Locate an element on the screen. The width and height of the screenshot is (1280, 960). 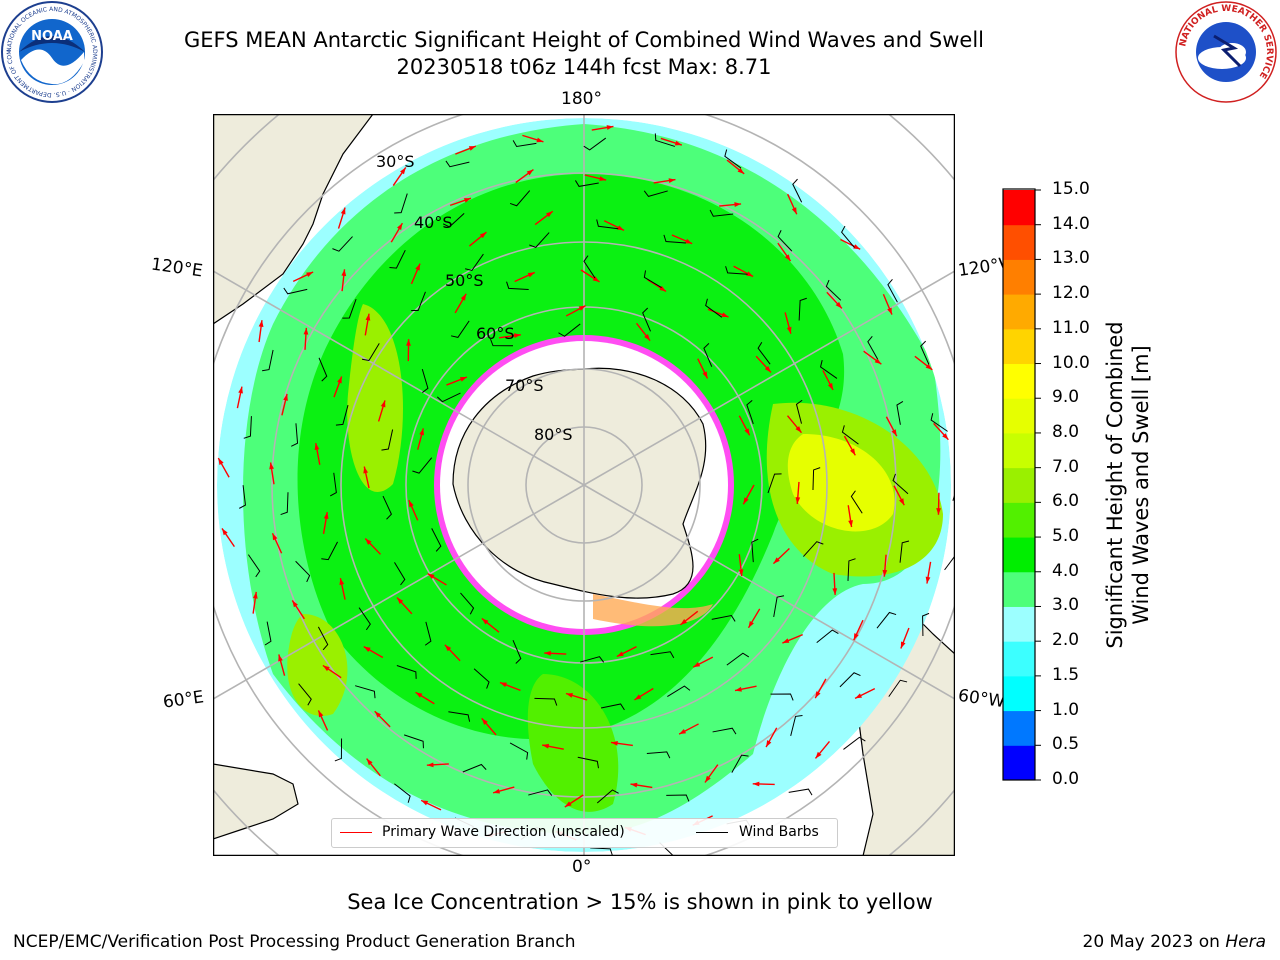
colorbar-tick-label: 1.5 is located at coordinates (1066, 674).